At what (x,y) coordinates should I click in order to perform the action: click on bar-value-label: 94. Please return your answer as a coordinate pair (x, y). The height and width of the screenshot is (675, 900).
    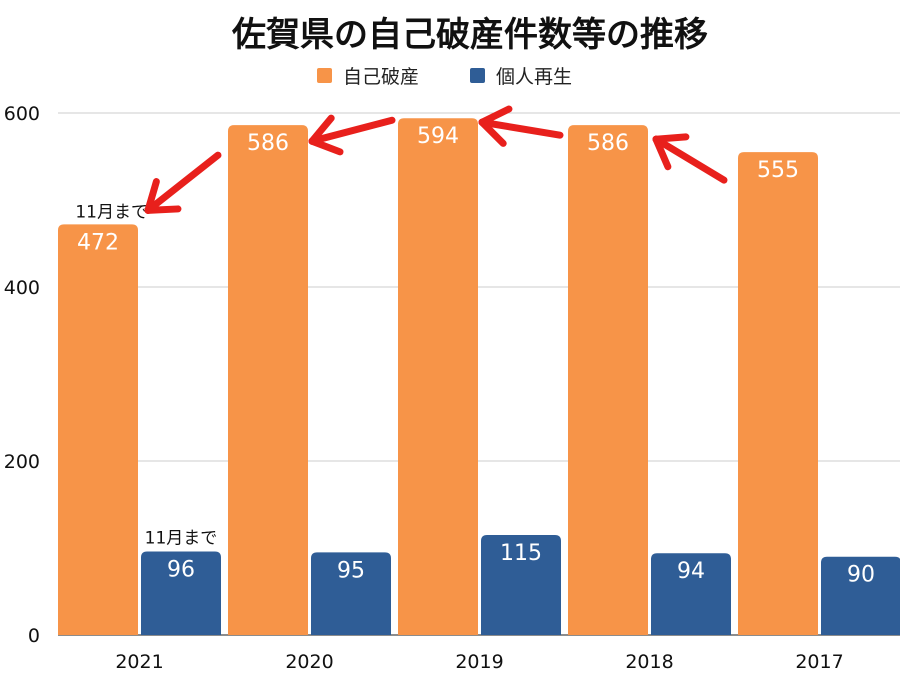
    Looking at the image, I should click on (691, 571).